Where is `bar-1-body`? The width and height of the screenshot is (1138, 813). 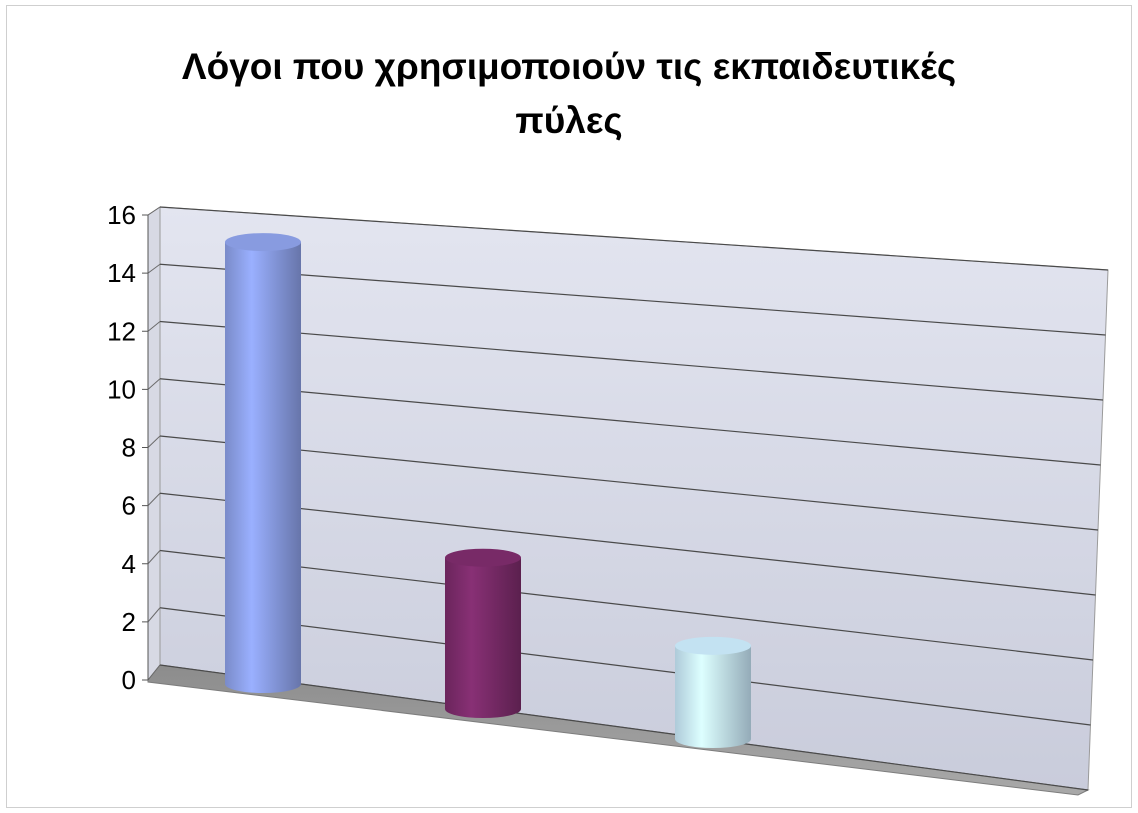 bar-1-body is located at coordinates (483, 637).